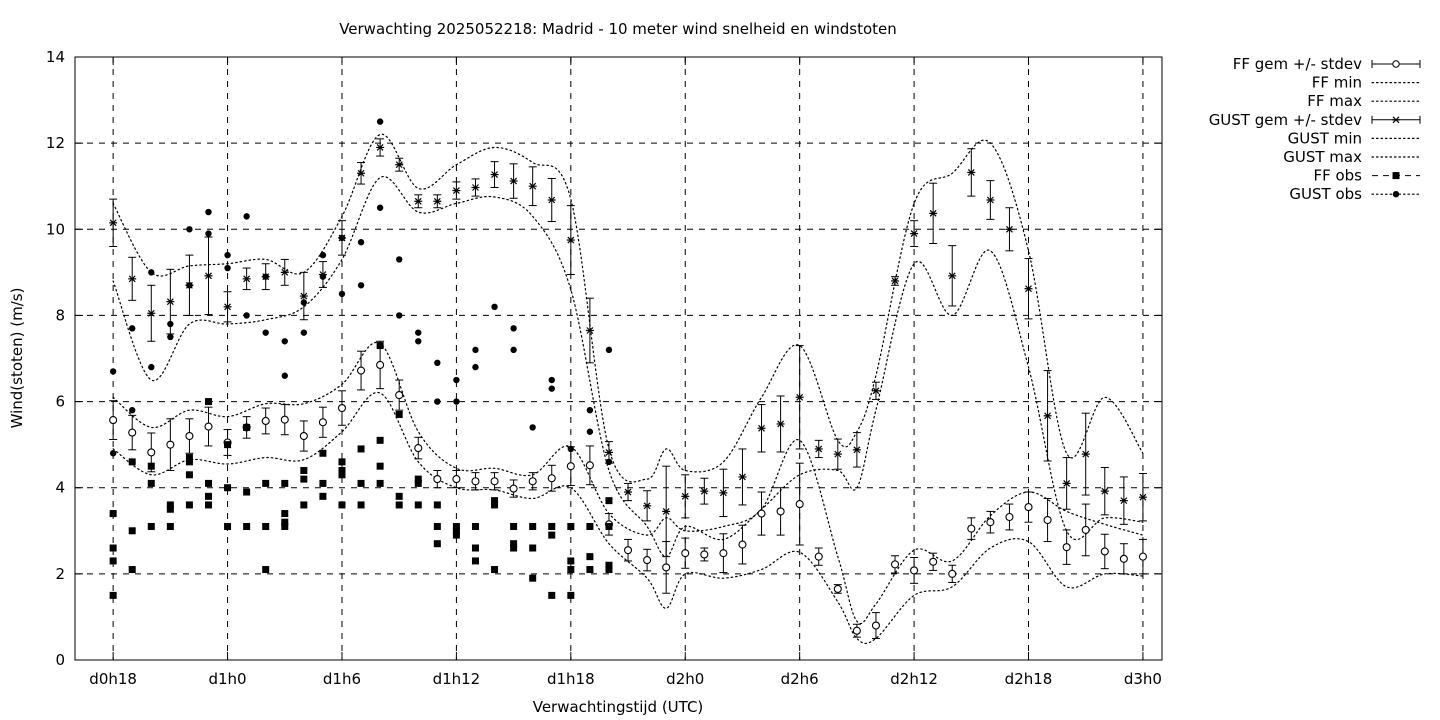 Image resolution: width=1440 pixels, height=720 pixels. What do you see at coordinates (1143, 679) in the screenshot?
I see `x-tick-label: d3h0` at bounding box center [1143, 679].